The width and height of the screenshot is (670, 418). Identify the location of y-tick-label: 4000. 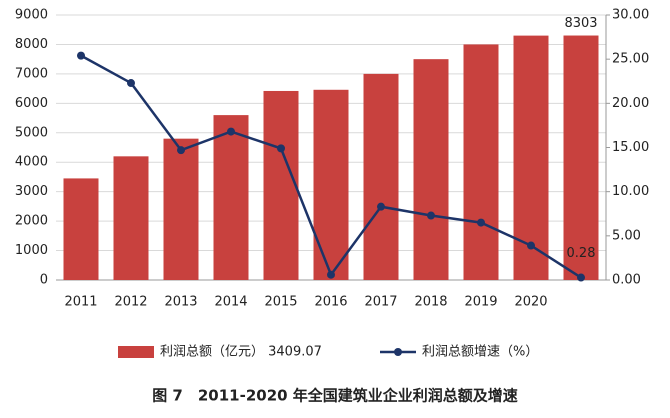
(31, 162).